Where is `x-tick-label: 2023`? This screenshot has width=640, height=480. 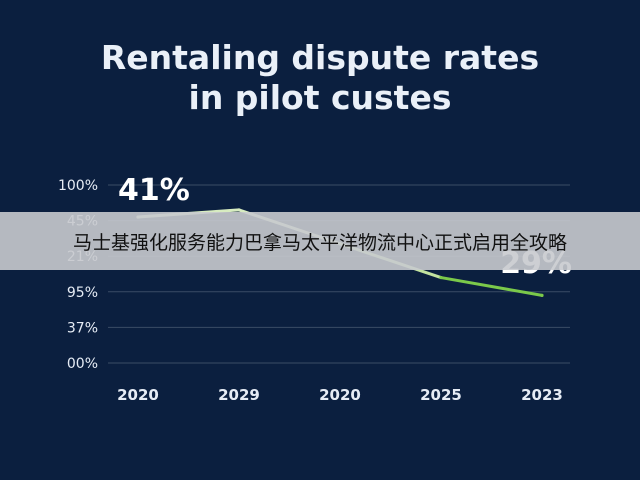
x-tick-label: 2023 is located at coordinates (542, 395).